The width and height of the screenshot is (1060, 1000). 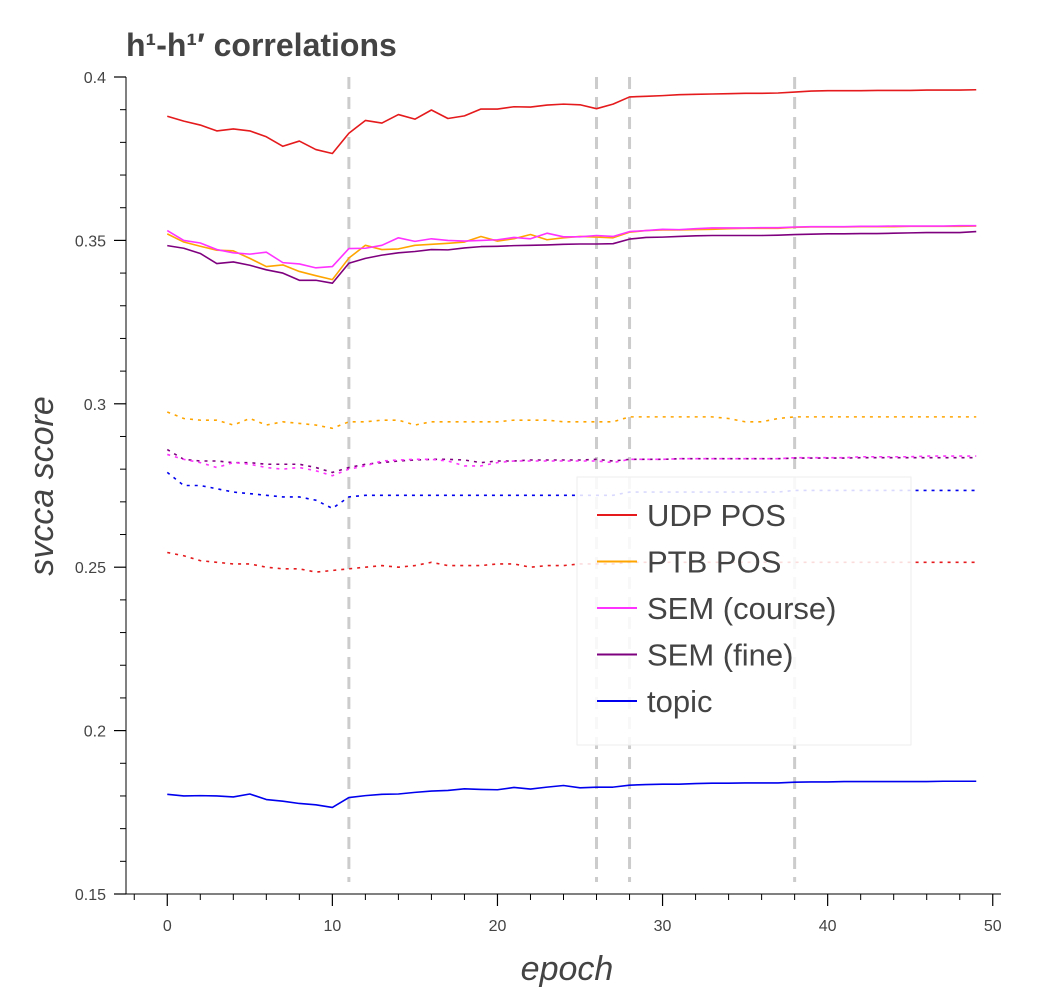 What do you see at coordinates (95, 732) in the screenshot?
I see `y-tick-label: 0.2` at bounding box center [95, 732].